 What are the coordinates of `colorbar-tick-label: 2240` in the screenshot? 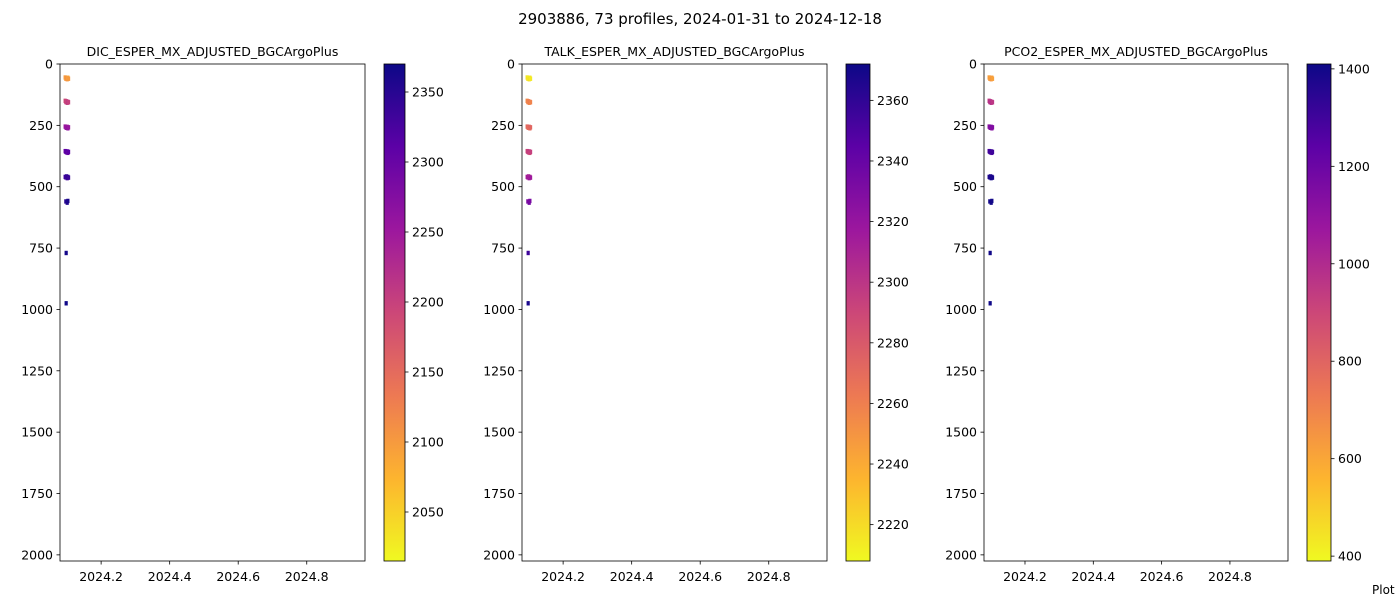 It's located at (893, 464).